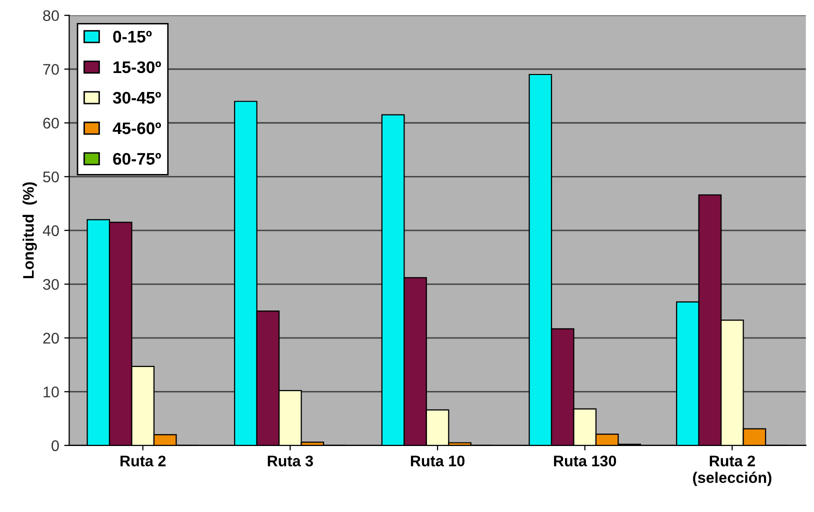 This screenshot has height=512, width=814. Describe the element at coordinates (137, 158) in the screenshot. I see `legend-label: 60-75º` at that location.